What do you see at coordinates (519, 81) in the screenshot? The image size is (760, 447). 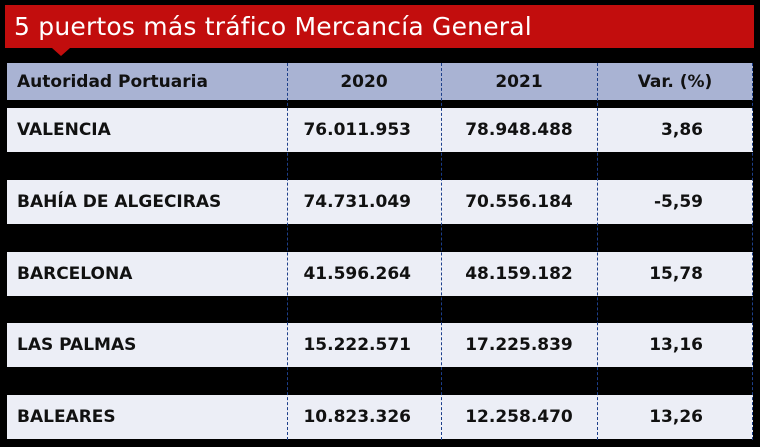 I see `header-2021: 2021` at bounding box center [519, 81].